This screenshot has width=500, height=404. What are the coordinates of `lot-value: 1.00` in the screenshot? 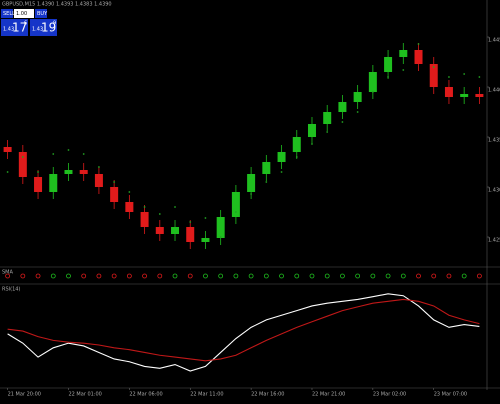 It's located at (21, 14).